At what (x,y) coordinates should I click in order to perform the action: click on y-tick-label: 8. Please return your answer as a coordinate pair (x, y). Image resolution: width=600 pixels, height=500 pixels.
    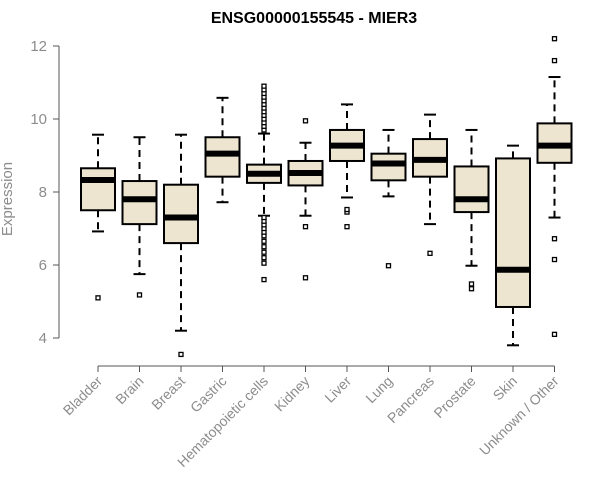
    Looking at the image, I should click on (43, 192).